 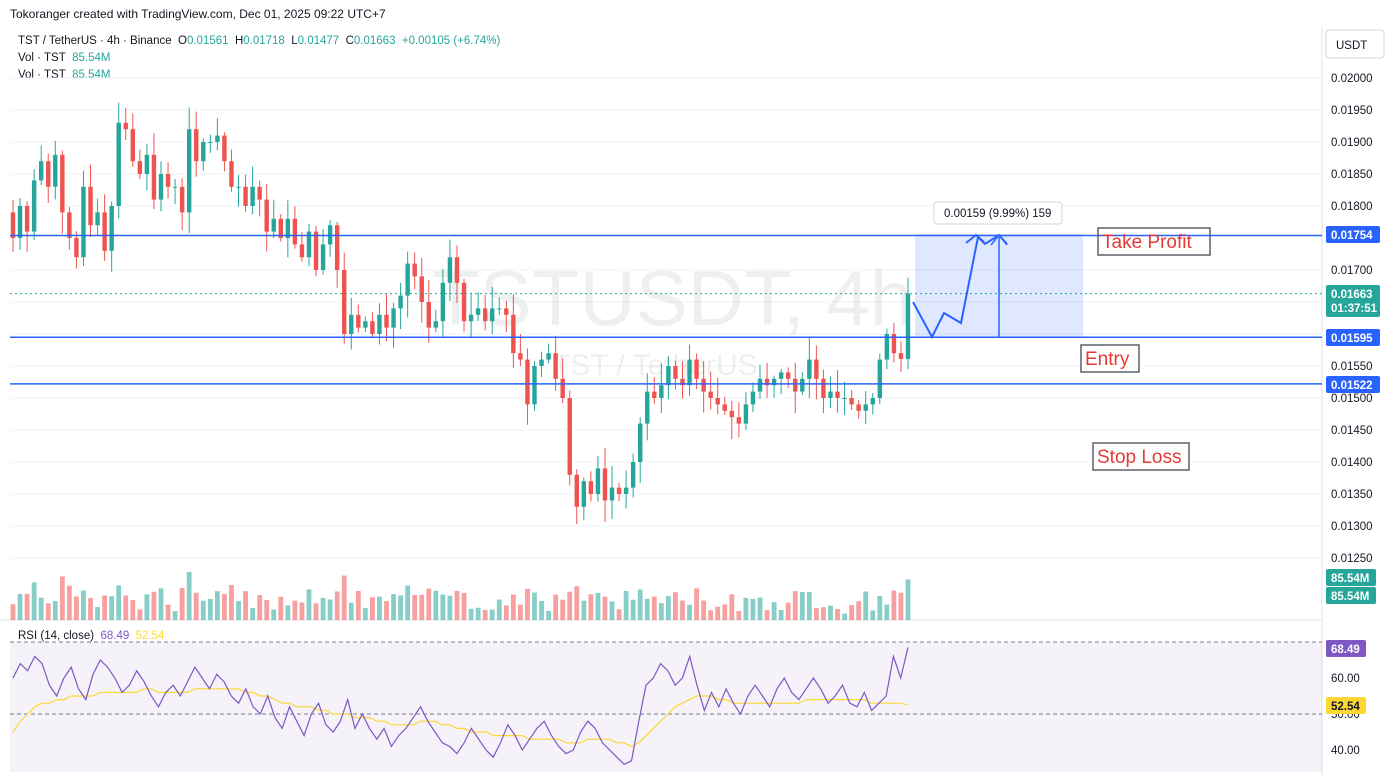 What do you see at coordinates (1352, 431) in the screenshot?
I see `y-tick-label: 0.01450` at bounding box center [1352, 431].